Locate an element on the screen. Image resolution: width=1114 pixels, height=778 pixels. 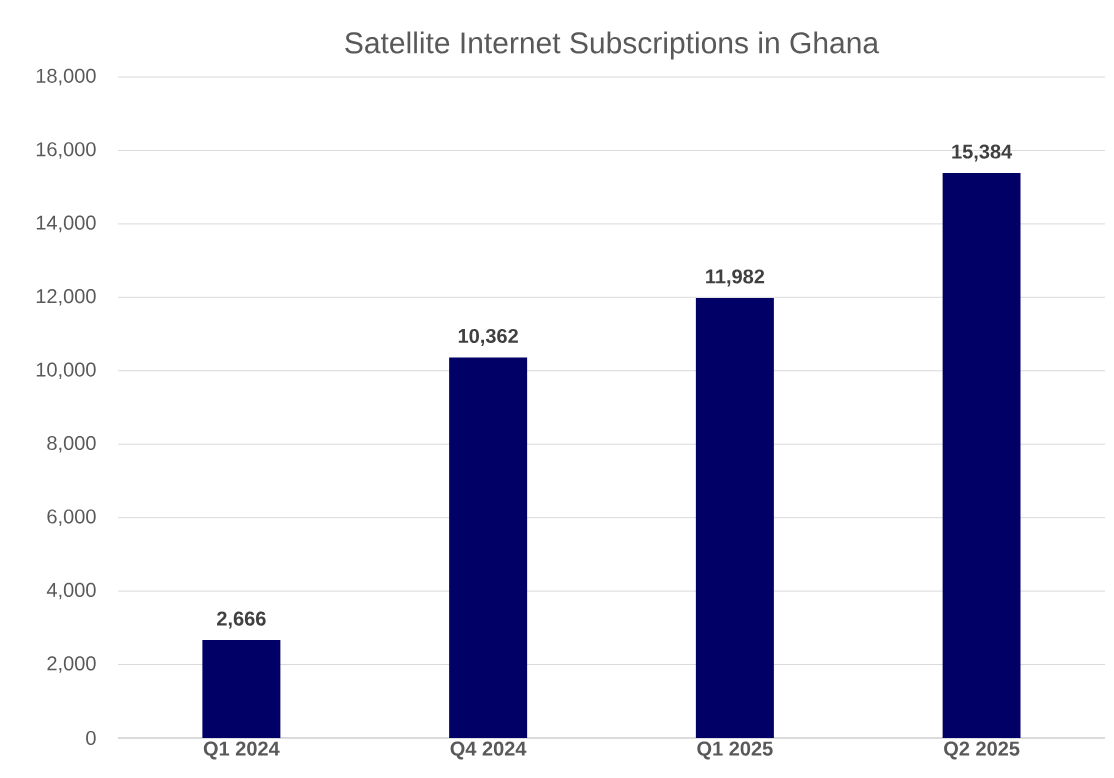
data-label: 15,384 is located at coordinates (982, 153).